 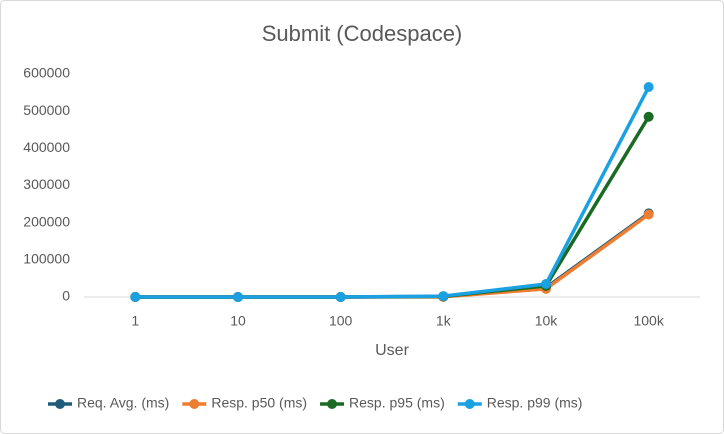 I want to click on legend-label: Resp. p50 (ms), so click(x=259, y=403).